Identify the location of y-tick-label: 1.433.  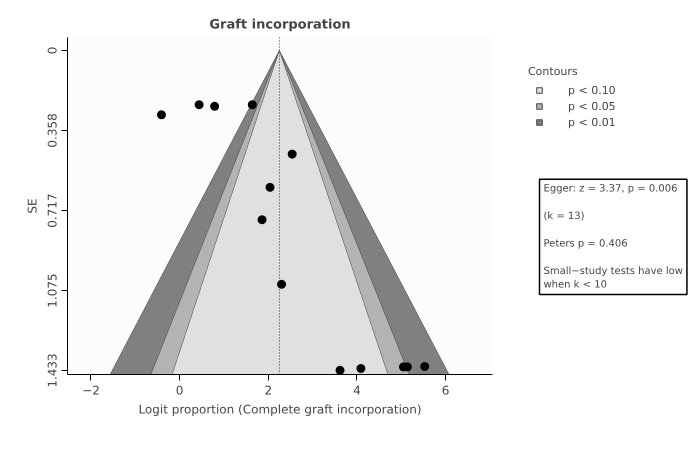
(53, 370).